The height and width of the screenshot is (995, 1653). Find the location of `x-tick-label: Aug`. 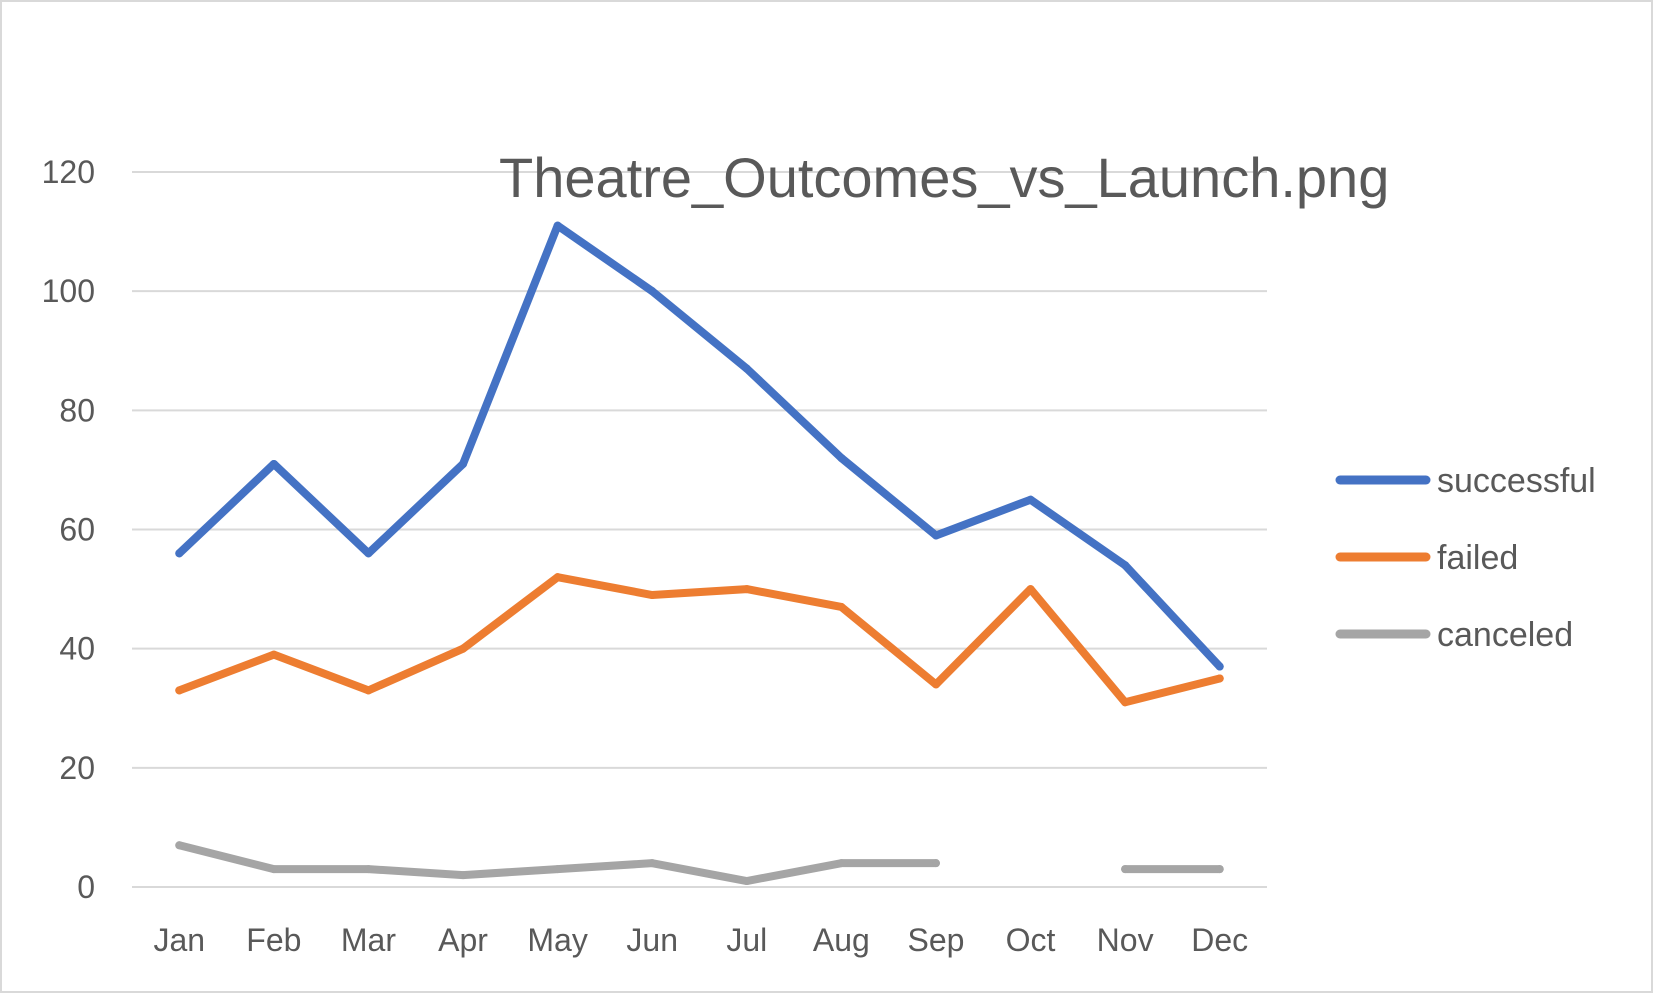

x-tick-label: Aug is located at coordinates (841, 940).